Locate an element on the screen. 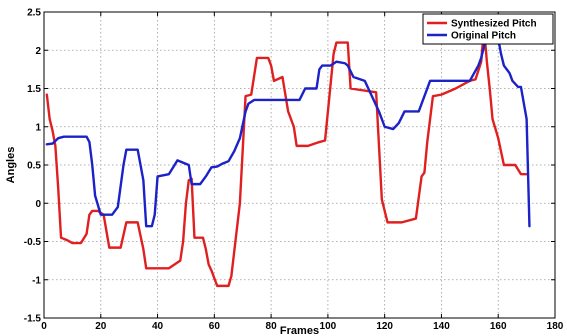  y-tick-label: -1 is located at coordinates (36, 280).